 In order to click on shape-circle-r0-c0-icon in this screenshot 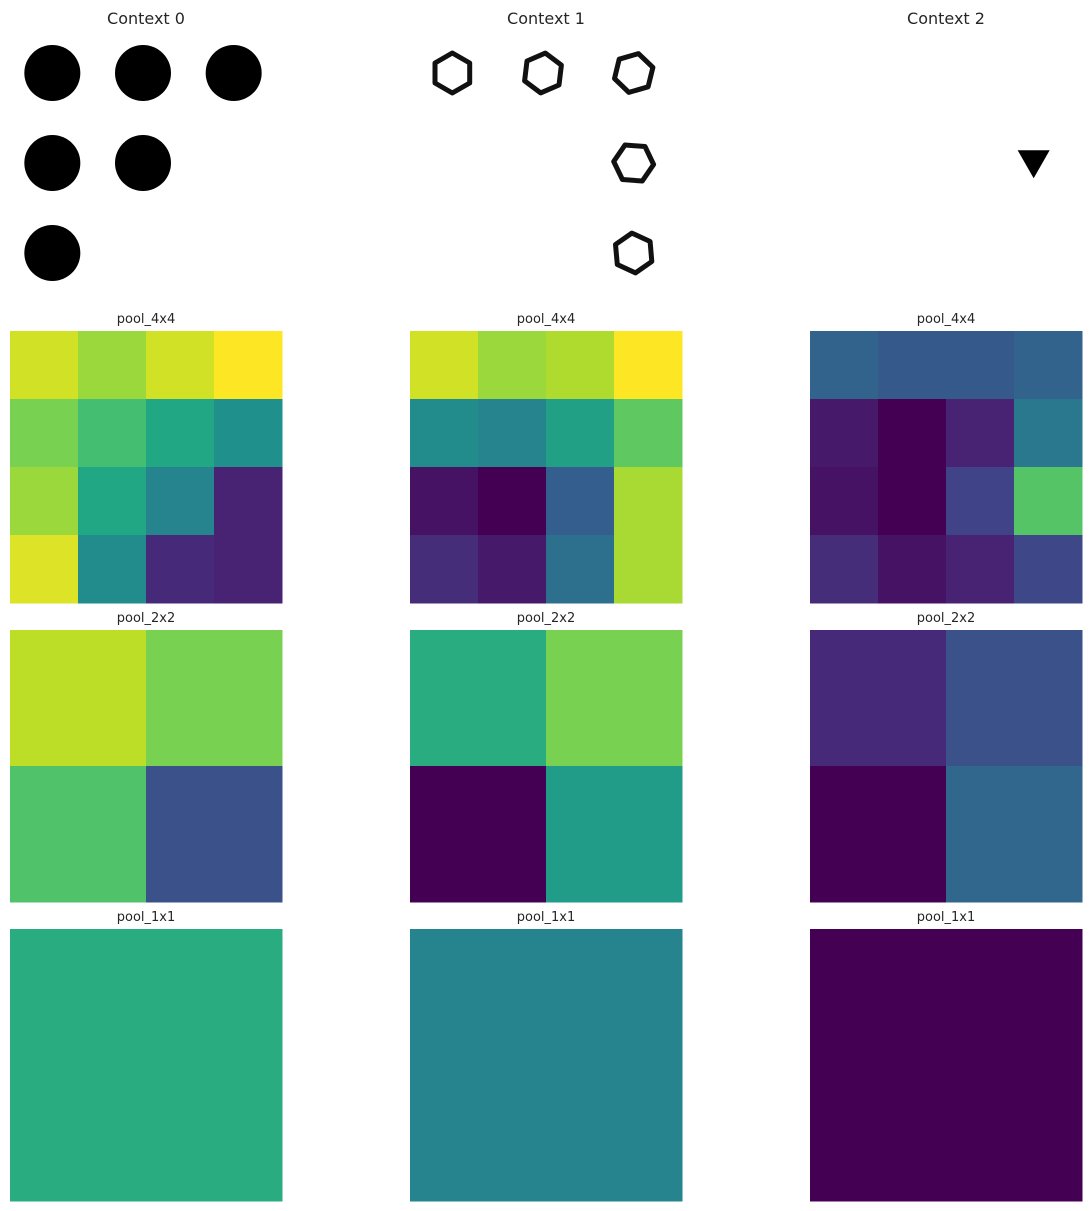, I will do `click(52, 73)`.